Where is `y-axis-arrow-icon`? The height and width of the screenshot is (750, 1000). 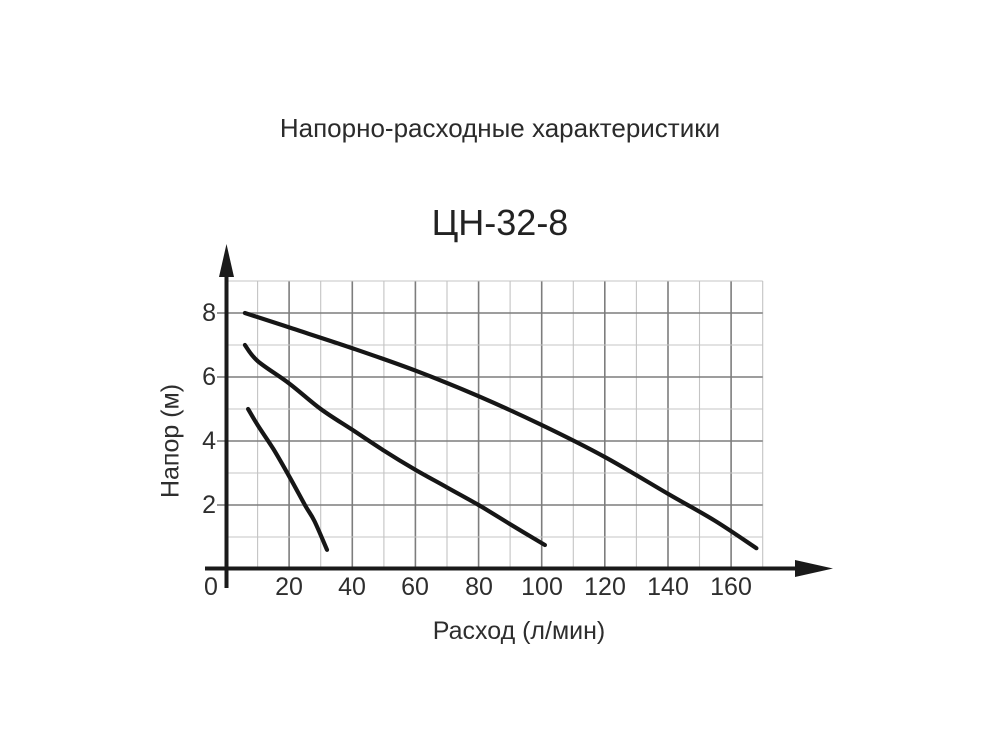
y-axis-arrow-icon is located at coordinates (226, 260).